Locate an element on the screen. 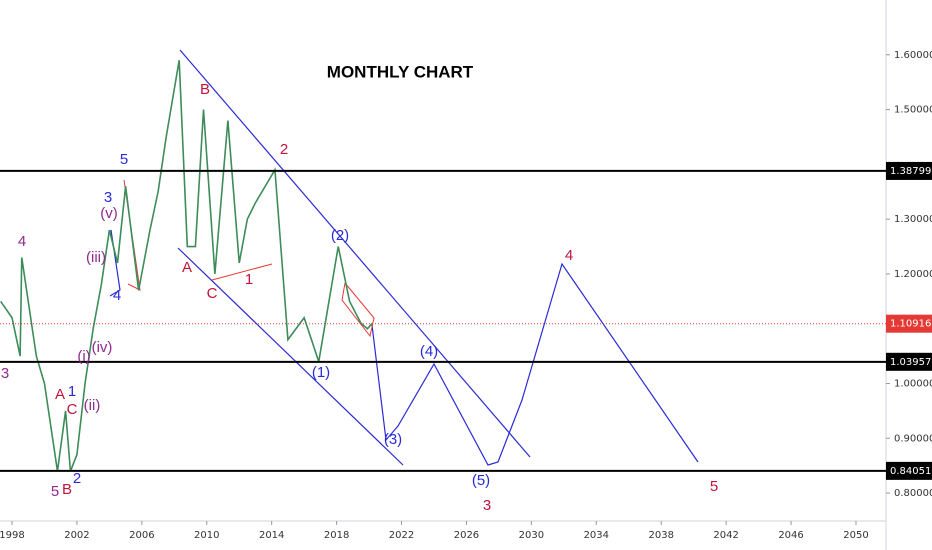 This screenshot has height=550, width=932. y-tick-label: 1.60000 is located at coordinates (913, 55).